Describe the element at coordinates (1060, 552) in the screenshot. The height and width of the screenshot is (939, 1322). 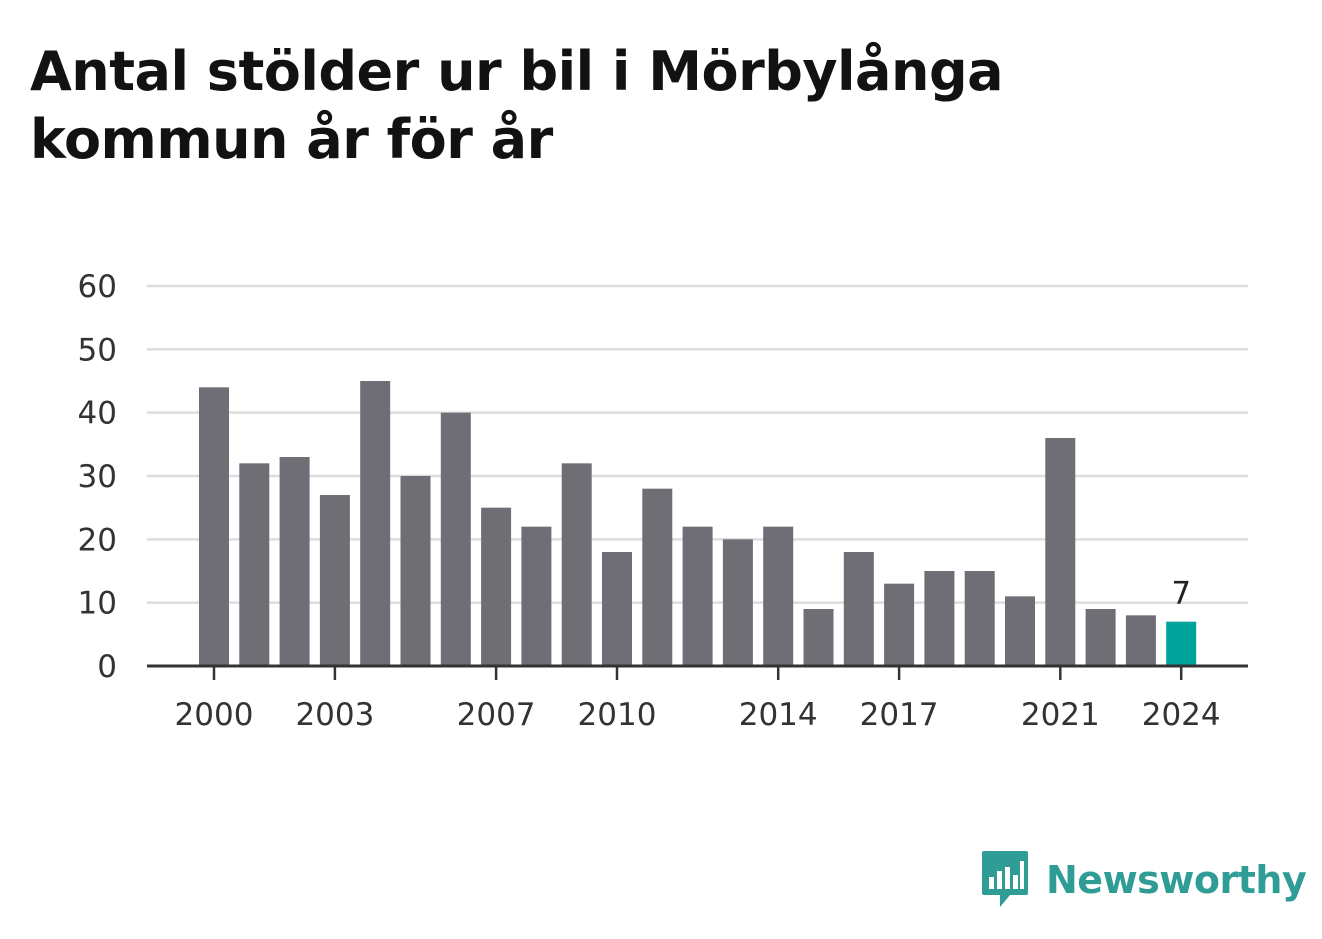
I see `bar-2021` at that location.